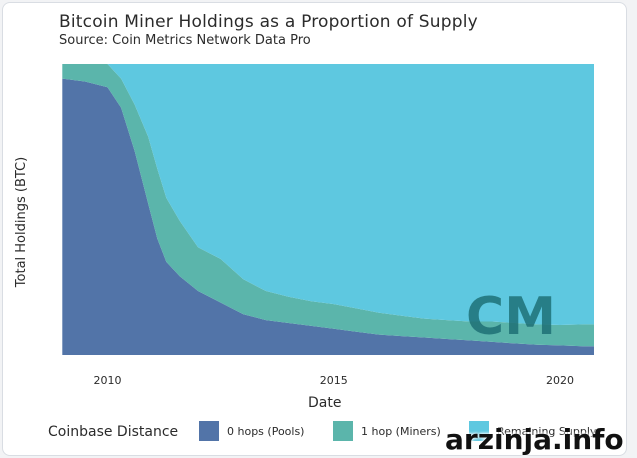  What do you see at coordinates (108, 380) in the screenshot?
I see `x-tick-label: 2010` at bounding box center [108, 380].